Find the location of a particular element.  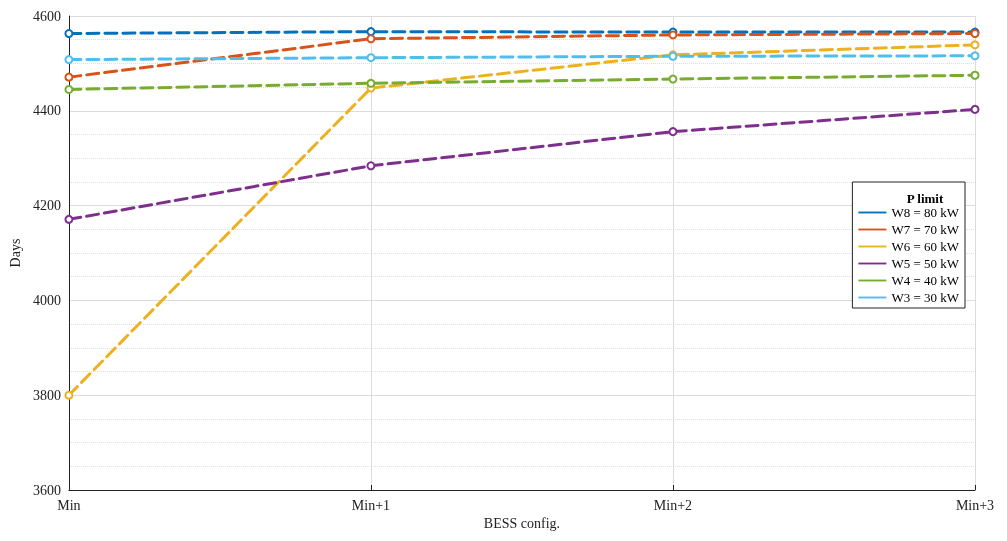

legend-label: W8 = 80 kW is located at coordinates (925, 212).